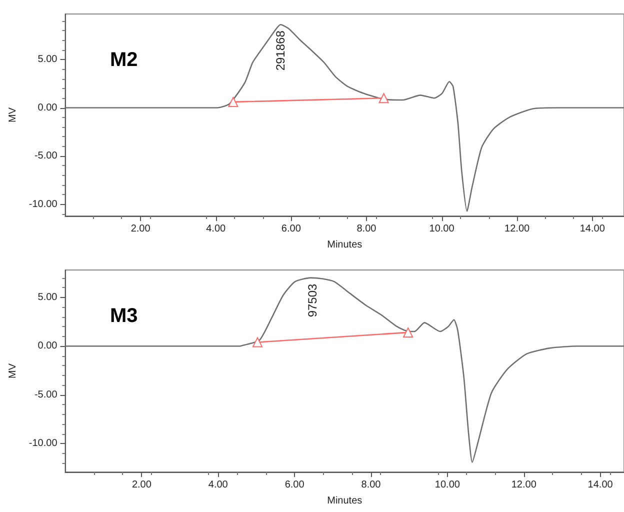 This screenshot has width=624, height=512. I want to click on annotation: M3, so click(124, 316).